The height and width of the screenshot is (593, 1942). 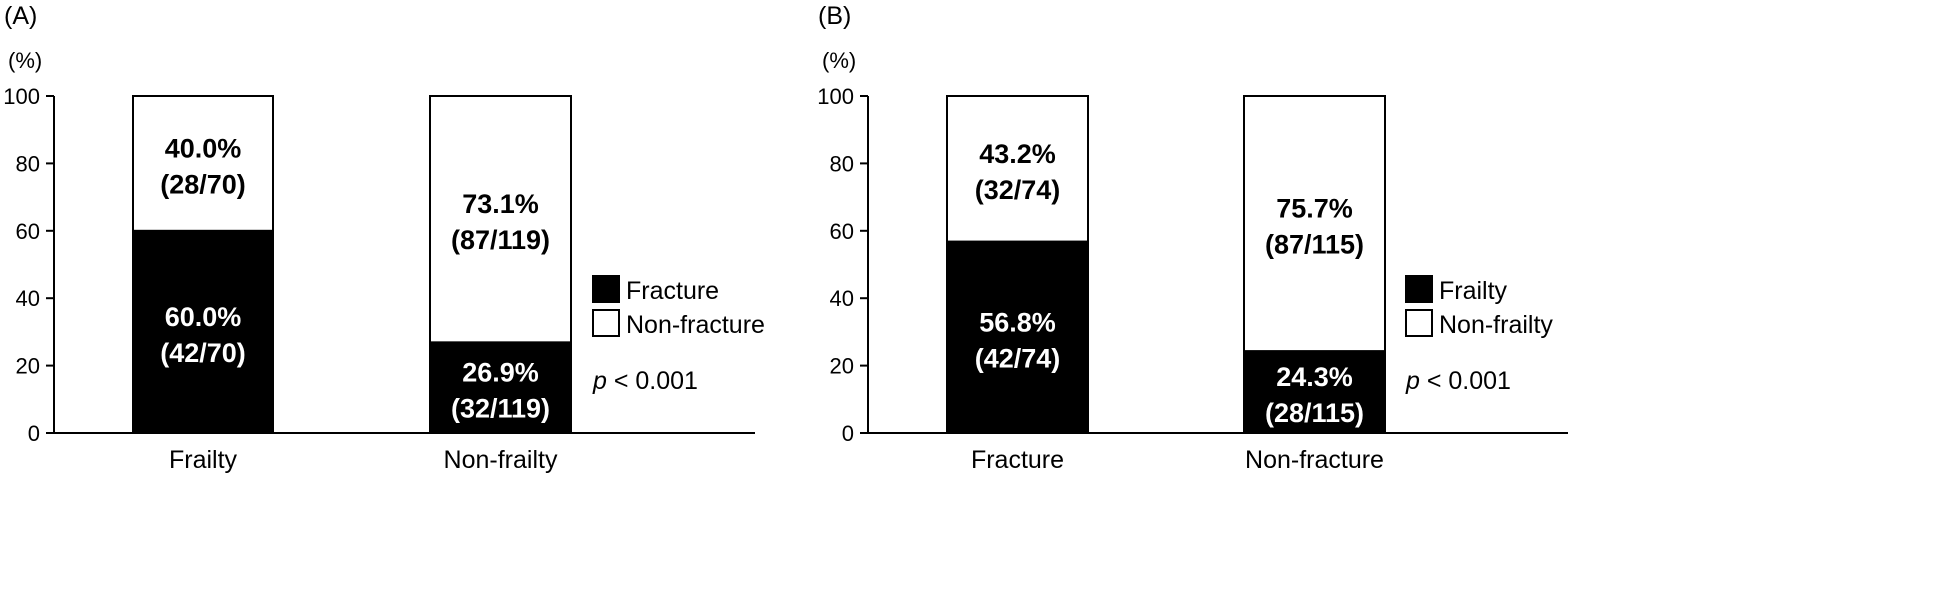 What do you see at coordinates (1314, 413) in the screenshot?
I see `data-label-count: (28/115)` at bounding box center [1314, 413].